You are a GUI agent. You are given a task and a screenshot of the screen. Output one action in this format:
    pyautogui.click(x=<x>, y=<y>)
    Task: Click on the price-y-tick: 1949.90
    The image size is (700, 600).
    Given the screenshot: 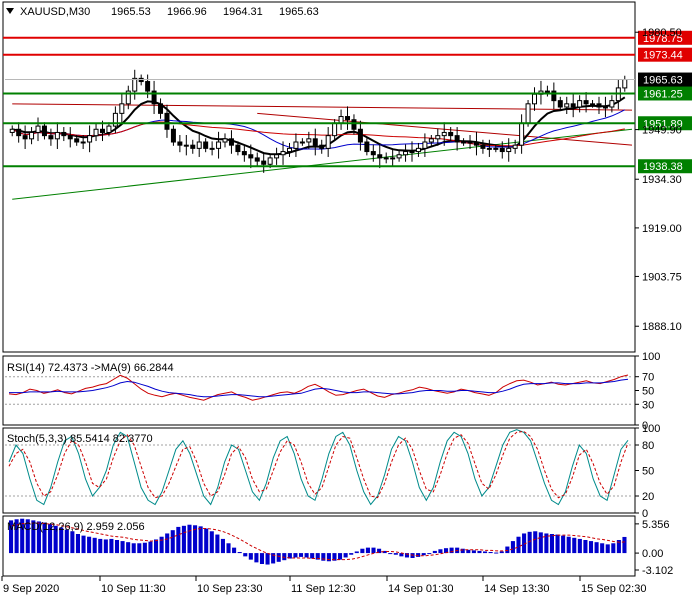 What is the action you would take?
    pyautogui.click(x=662, y=131)
    